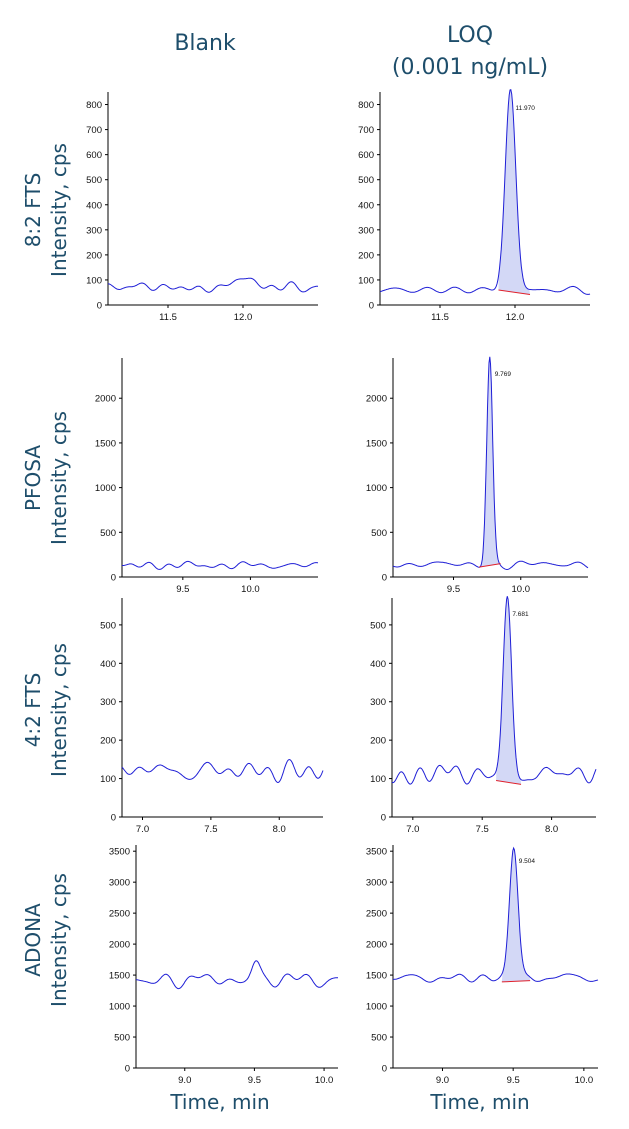 Image resolution: width=629 pixels, height=1129 pixels. What do you see at coordinates (526, 108) in the screenshot?
I see `peak-rt-label: 11.970` at bounding box center [526, 108].